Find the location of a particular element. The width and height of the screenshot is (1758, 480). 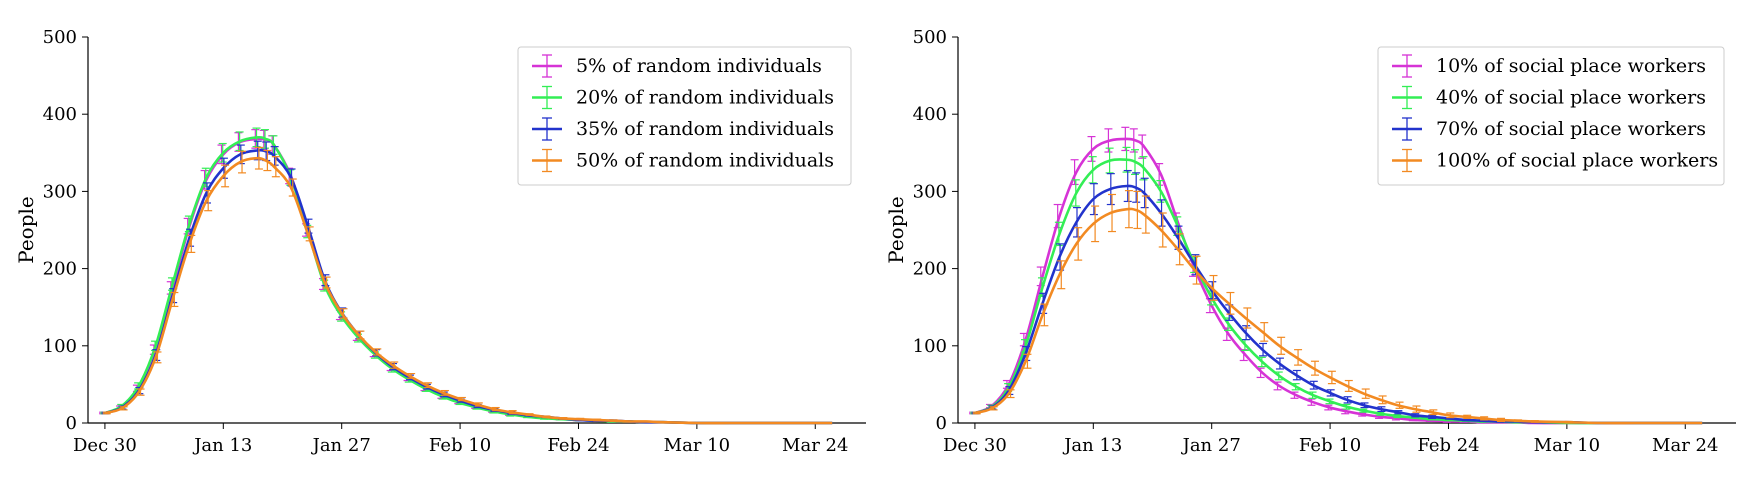

x-tick-label: Dec 30 is located at coordinates (105, 445).